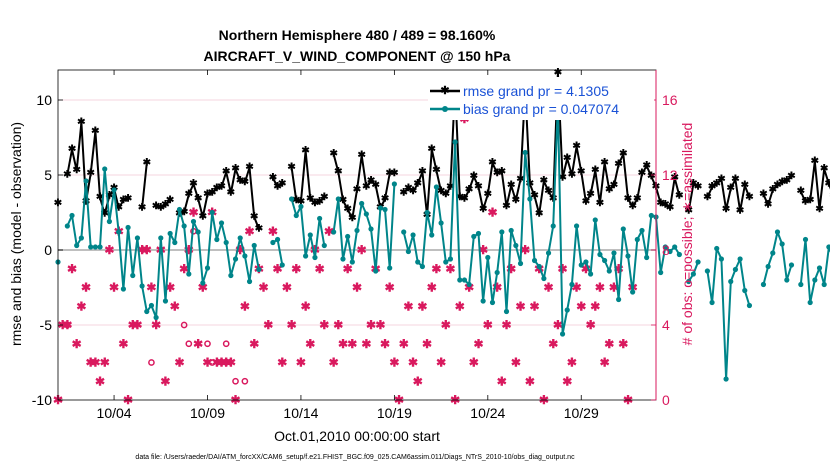  What do you see at coordinates (48, 250) in the screenshot?
I see `y-tick-label: 0` at bounding box center [48, 250].